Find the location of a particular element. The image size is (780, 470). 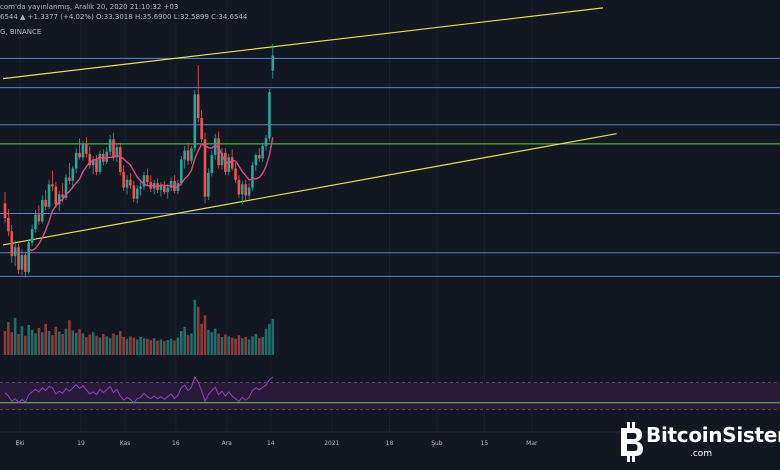

x-tick-label: 19 is located at coordinates (81, 443).